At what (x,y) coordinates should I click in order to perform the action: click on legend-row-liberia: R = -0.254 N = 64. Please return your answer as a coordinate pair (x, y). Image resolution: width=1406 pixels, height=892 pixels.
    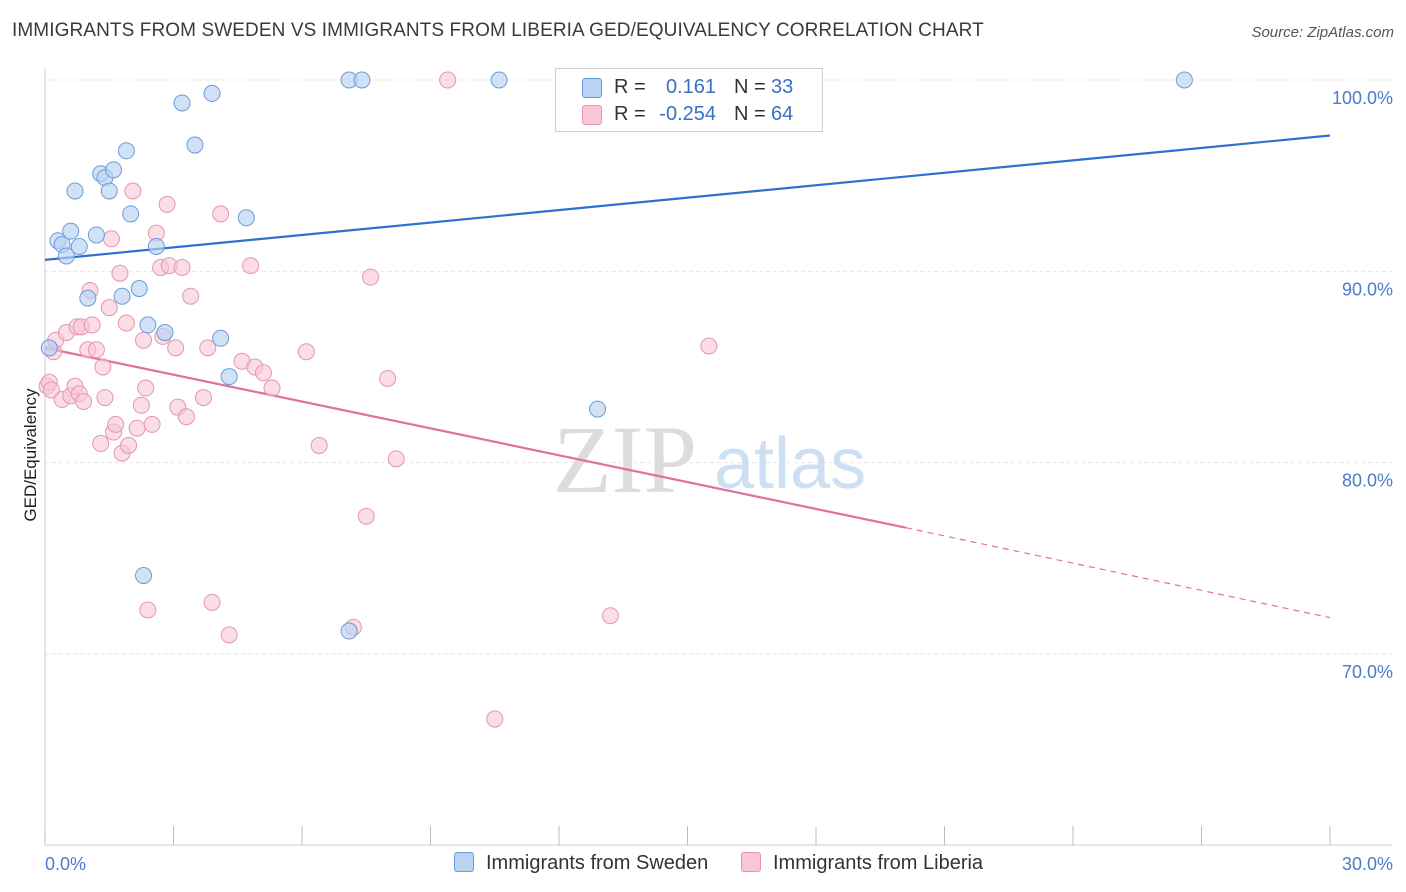
    Looking at the image, I should click on (689, 114).